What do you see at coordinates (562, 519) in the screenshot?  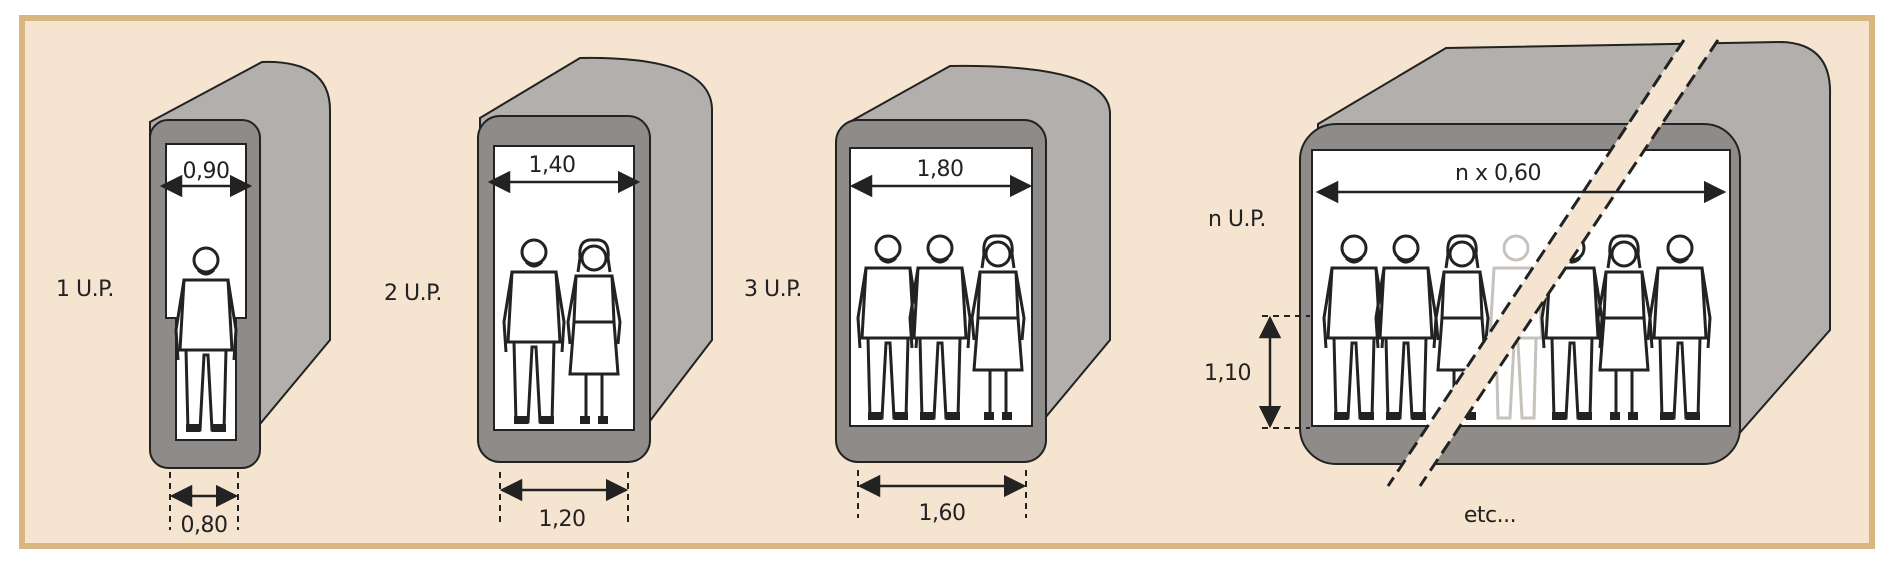 I see `bottom-width-label: 1,20` at bounding box center [562, 519].